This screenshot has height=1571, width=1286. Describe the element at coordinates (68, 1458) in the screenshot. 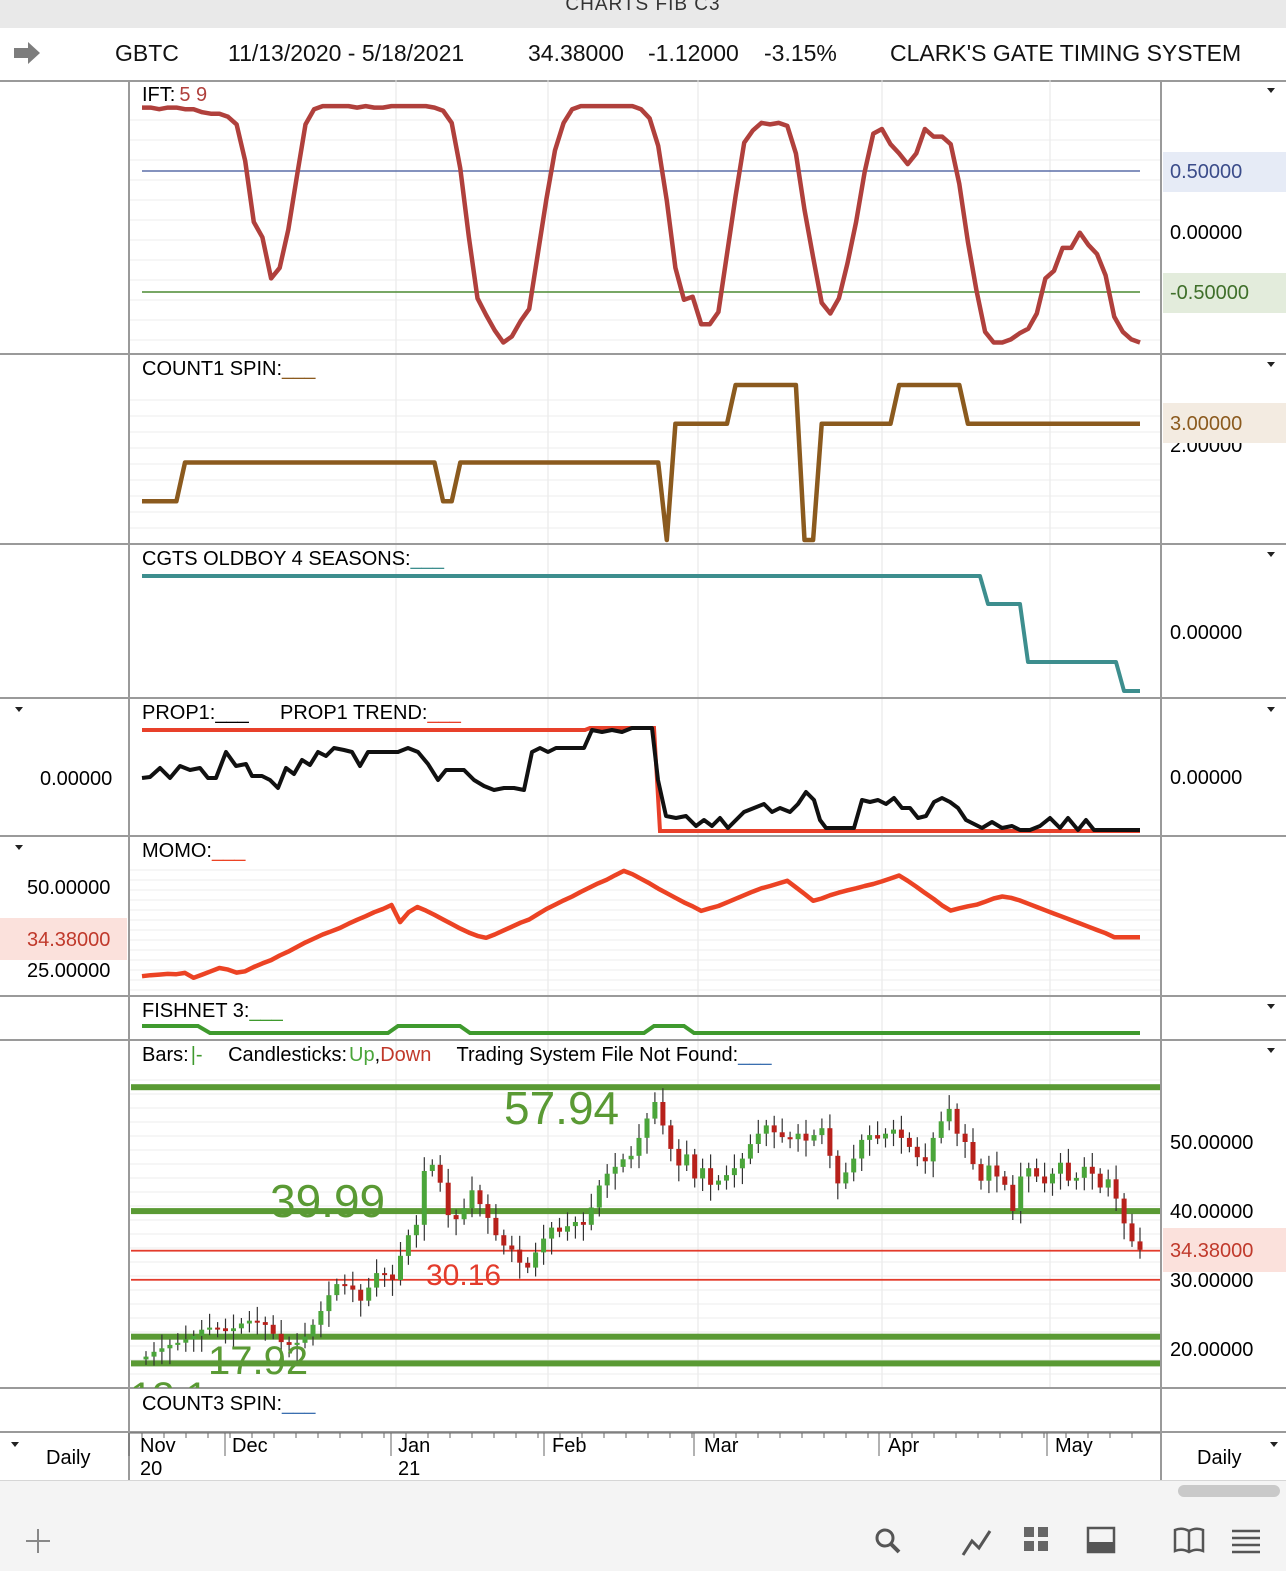

I see `period-left: Daily` at that location.